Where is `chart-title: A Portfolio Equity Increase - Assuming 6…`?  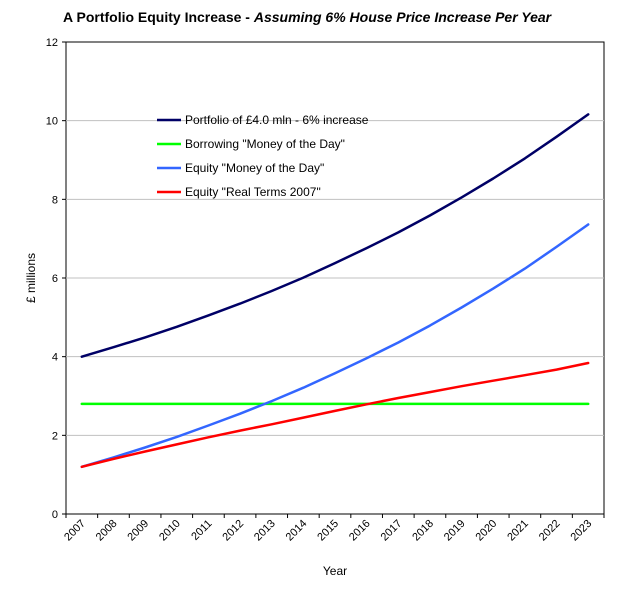
chart-title: A Portfolio Equity Increase - Assuming 6… is located at coordinates (308, 17).